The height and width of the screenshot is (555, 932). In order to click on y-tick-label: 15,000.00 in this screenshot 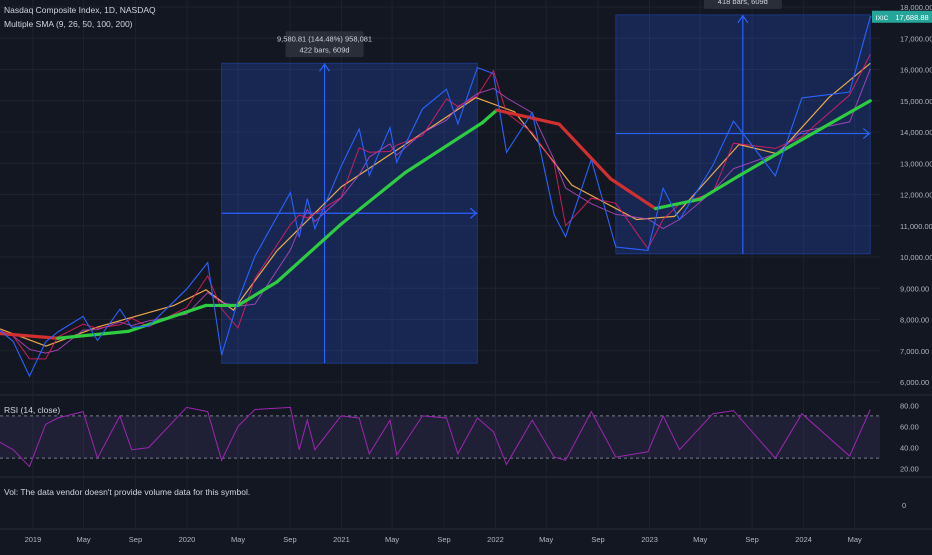, I will do `click(916, 101)`.